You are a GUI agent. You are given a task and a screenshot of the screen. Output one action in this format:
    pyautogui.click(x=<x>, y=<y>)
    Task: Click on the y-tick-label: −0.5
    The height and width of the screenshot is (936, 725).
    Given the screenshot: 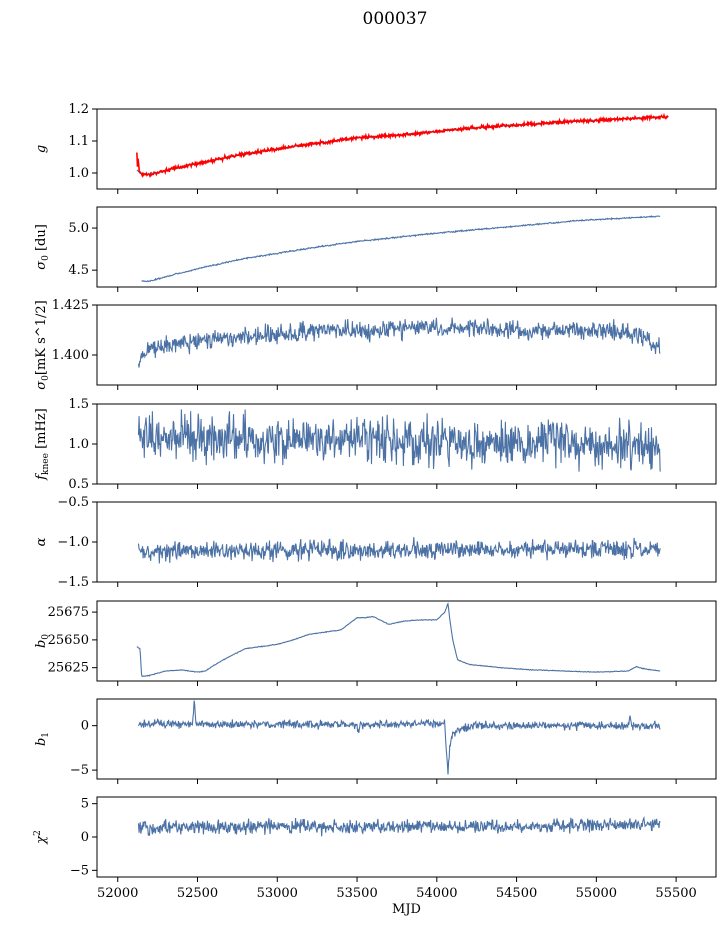 What is the action you would take?
    pyautogui.click(x=73, y=502)
    